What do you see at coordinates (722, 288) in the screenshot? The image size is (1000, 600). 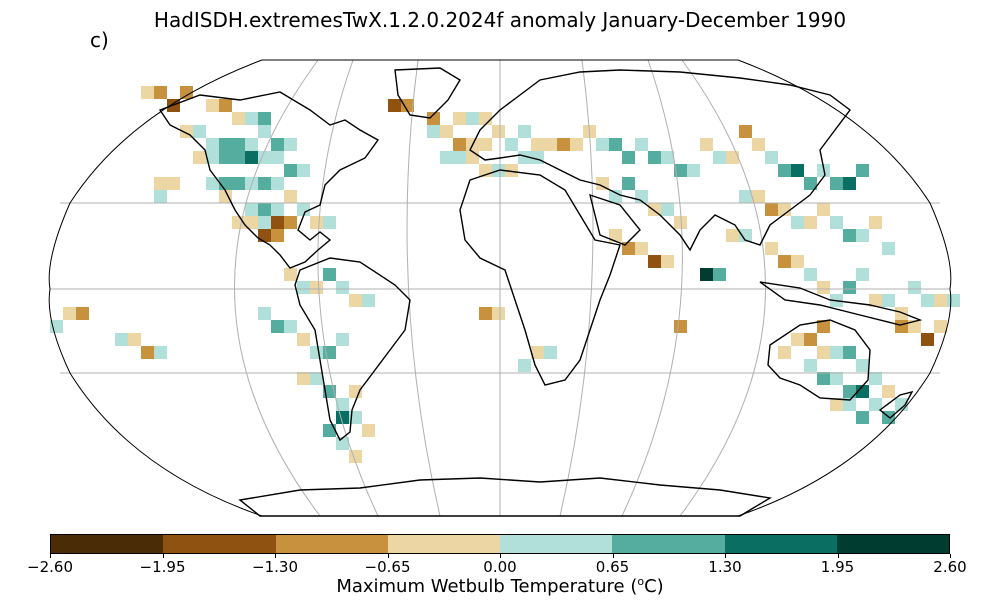 I see `graticule-meridian-90e` at bounding box center [722, 288].